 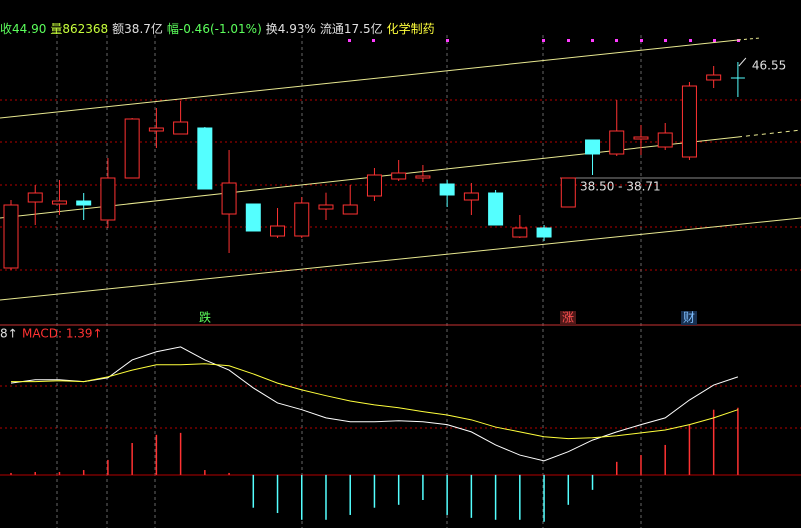 What do you see at coordinates (620, 187) in the screenshot?
I see `range-label: 38.50 - 38.71` at bounding box center [620, 187].